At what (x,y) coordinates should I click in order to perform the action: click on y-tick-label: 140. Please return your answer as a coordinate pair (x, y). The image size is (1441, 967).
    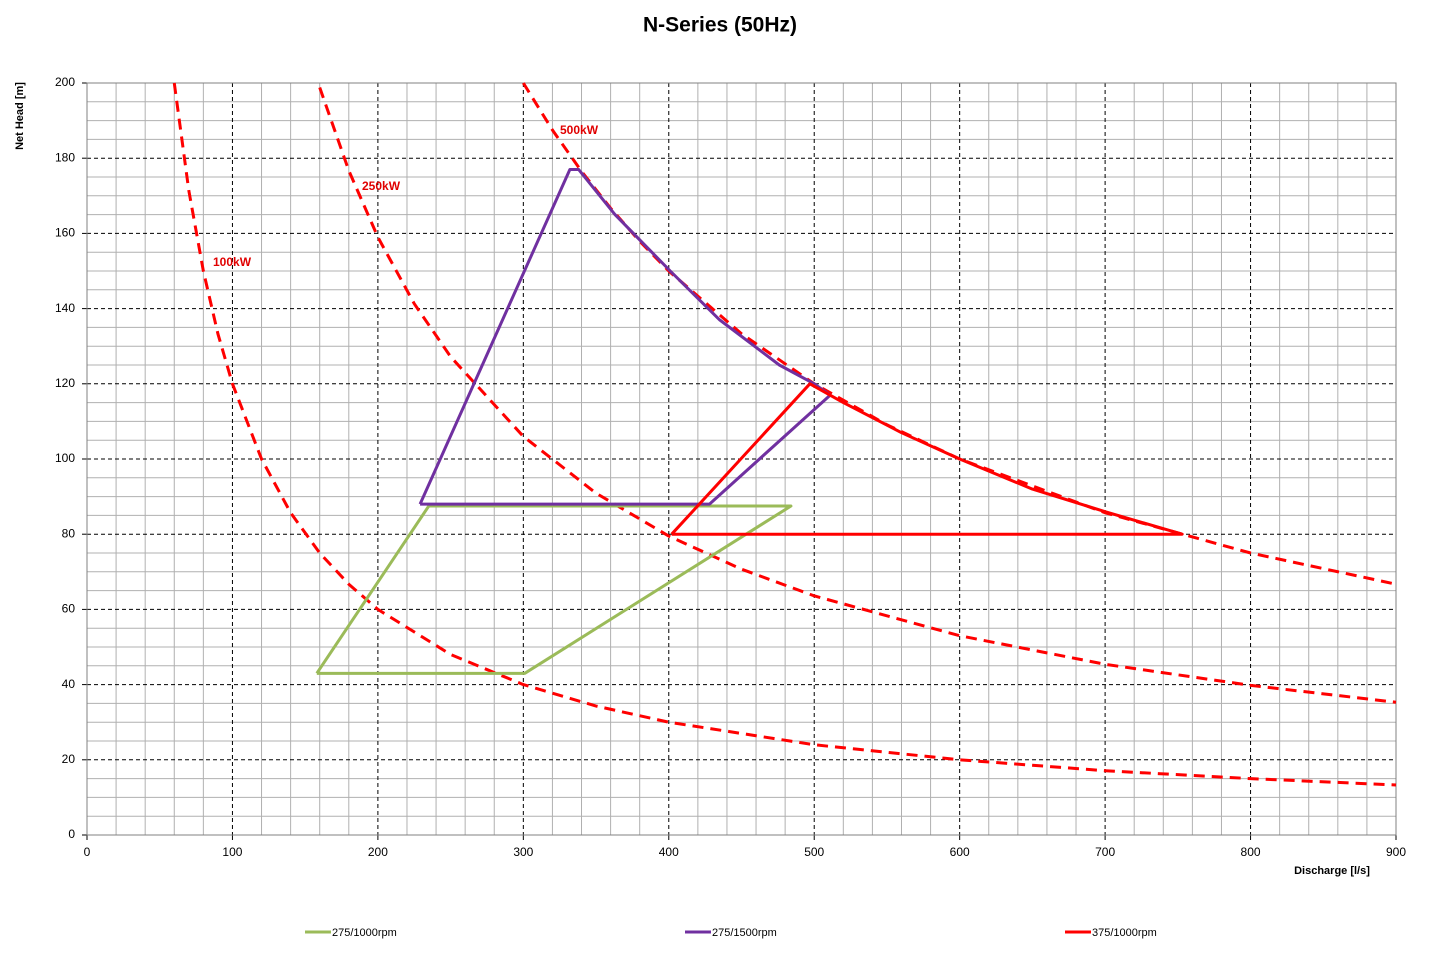
    Looking at the image, I should click on (65, 308).